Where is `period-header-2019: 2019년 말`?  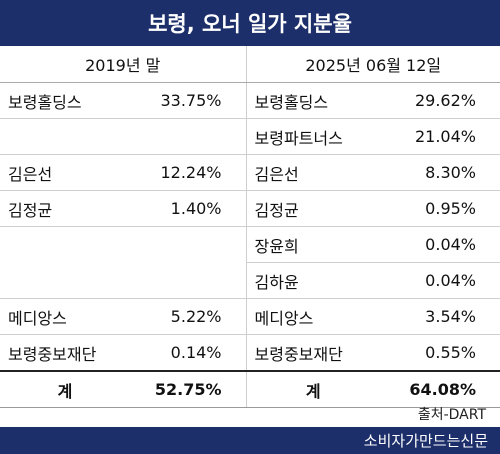 period-header-2019: 2019년 말 is located at coordinates (123, 64).